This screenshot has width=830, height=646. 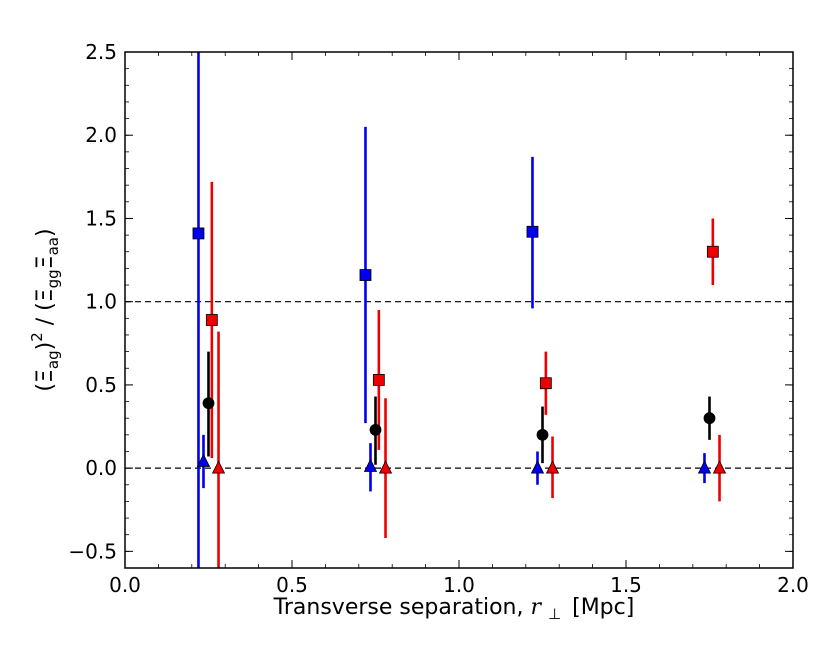 What do you see at coordinates (101, 468) in the screenshot?
I see `y-tick-label: 0.0` at bounding box center [101, 468].